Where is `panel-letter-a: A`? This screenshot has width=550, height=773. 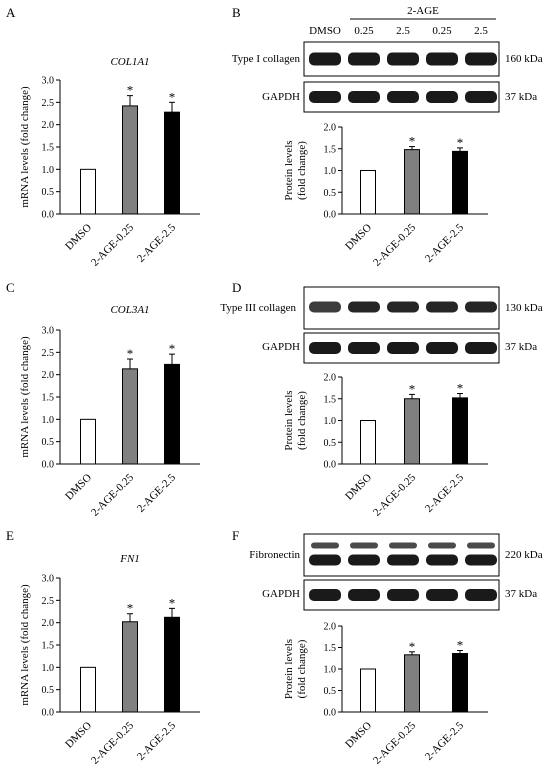 panel-letter-a: A is located at coordinates (11, 12).